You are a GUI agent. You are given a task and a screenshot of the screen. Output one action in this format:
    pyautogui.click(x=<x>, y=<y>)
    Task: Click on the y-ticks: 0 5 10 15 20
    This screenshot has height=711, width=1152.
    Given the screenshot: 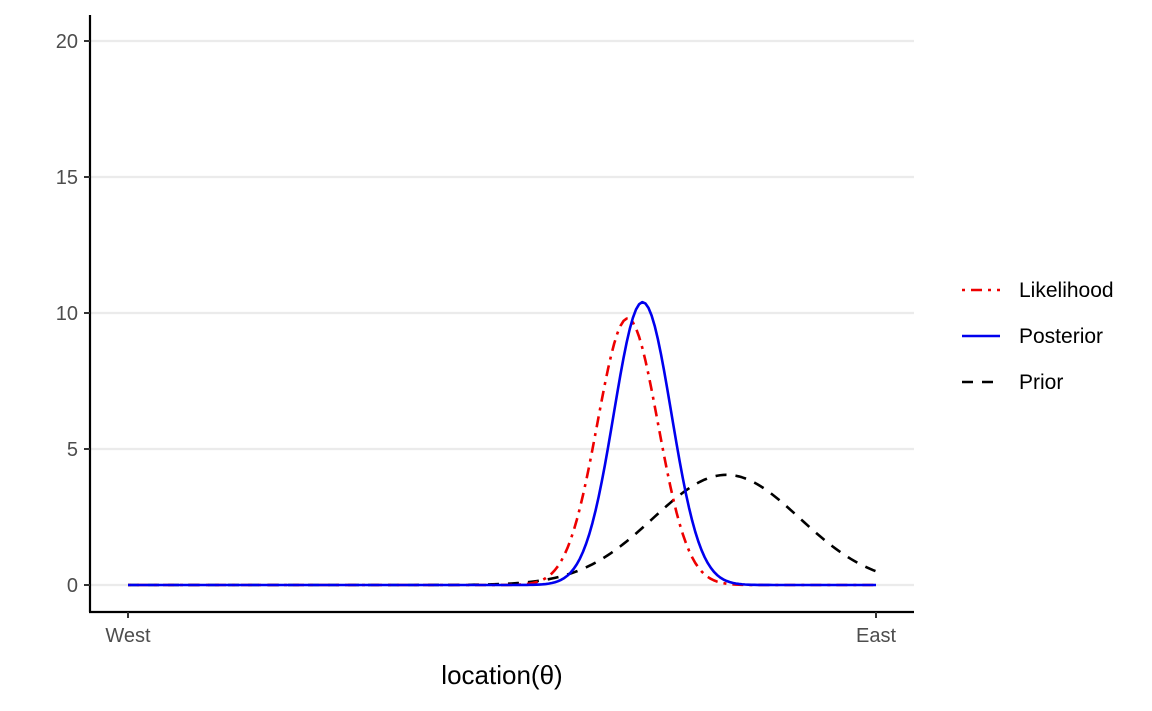 What is the action you would take?
    pyautogui.click(x=73, y=314)
    